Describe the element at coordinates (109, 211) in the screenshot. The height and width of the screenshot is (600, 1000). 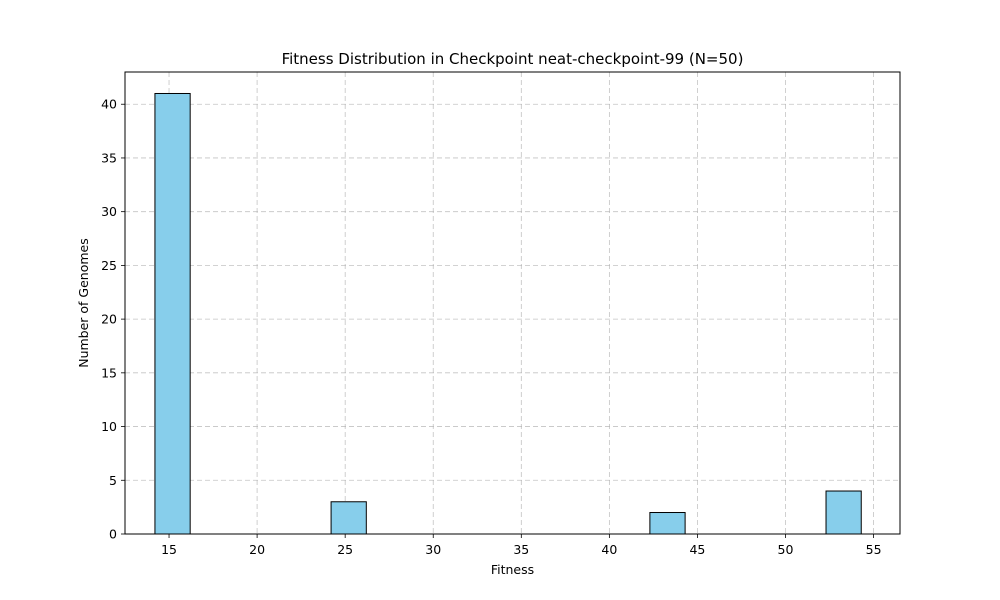
I see `y-tick-label: 30` at that location.